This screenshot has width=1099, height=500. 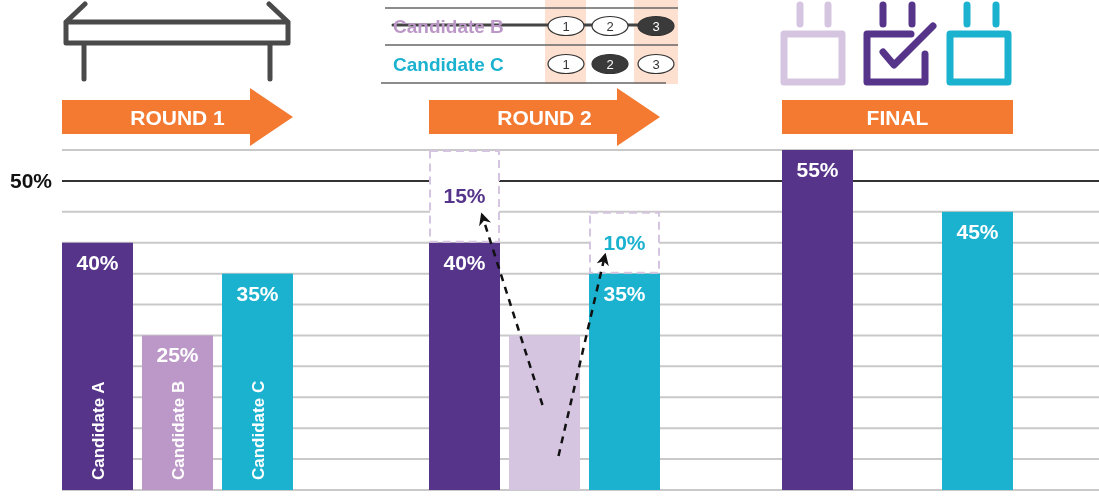 What do you see at coordinates (178, 430) in the screenshot?
I see `x-tick-label: Candidate B` at bounding box center [178, 430].